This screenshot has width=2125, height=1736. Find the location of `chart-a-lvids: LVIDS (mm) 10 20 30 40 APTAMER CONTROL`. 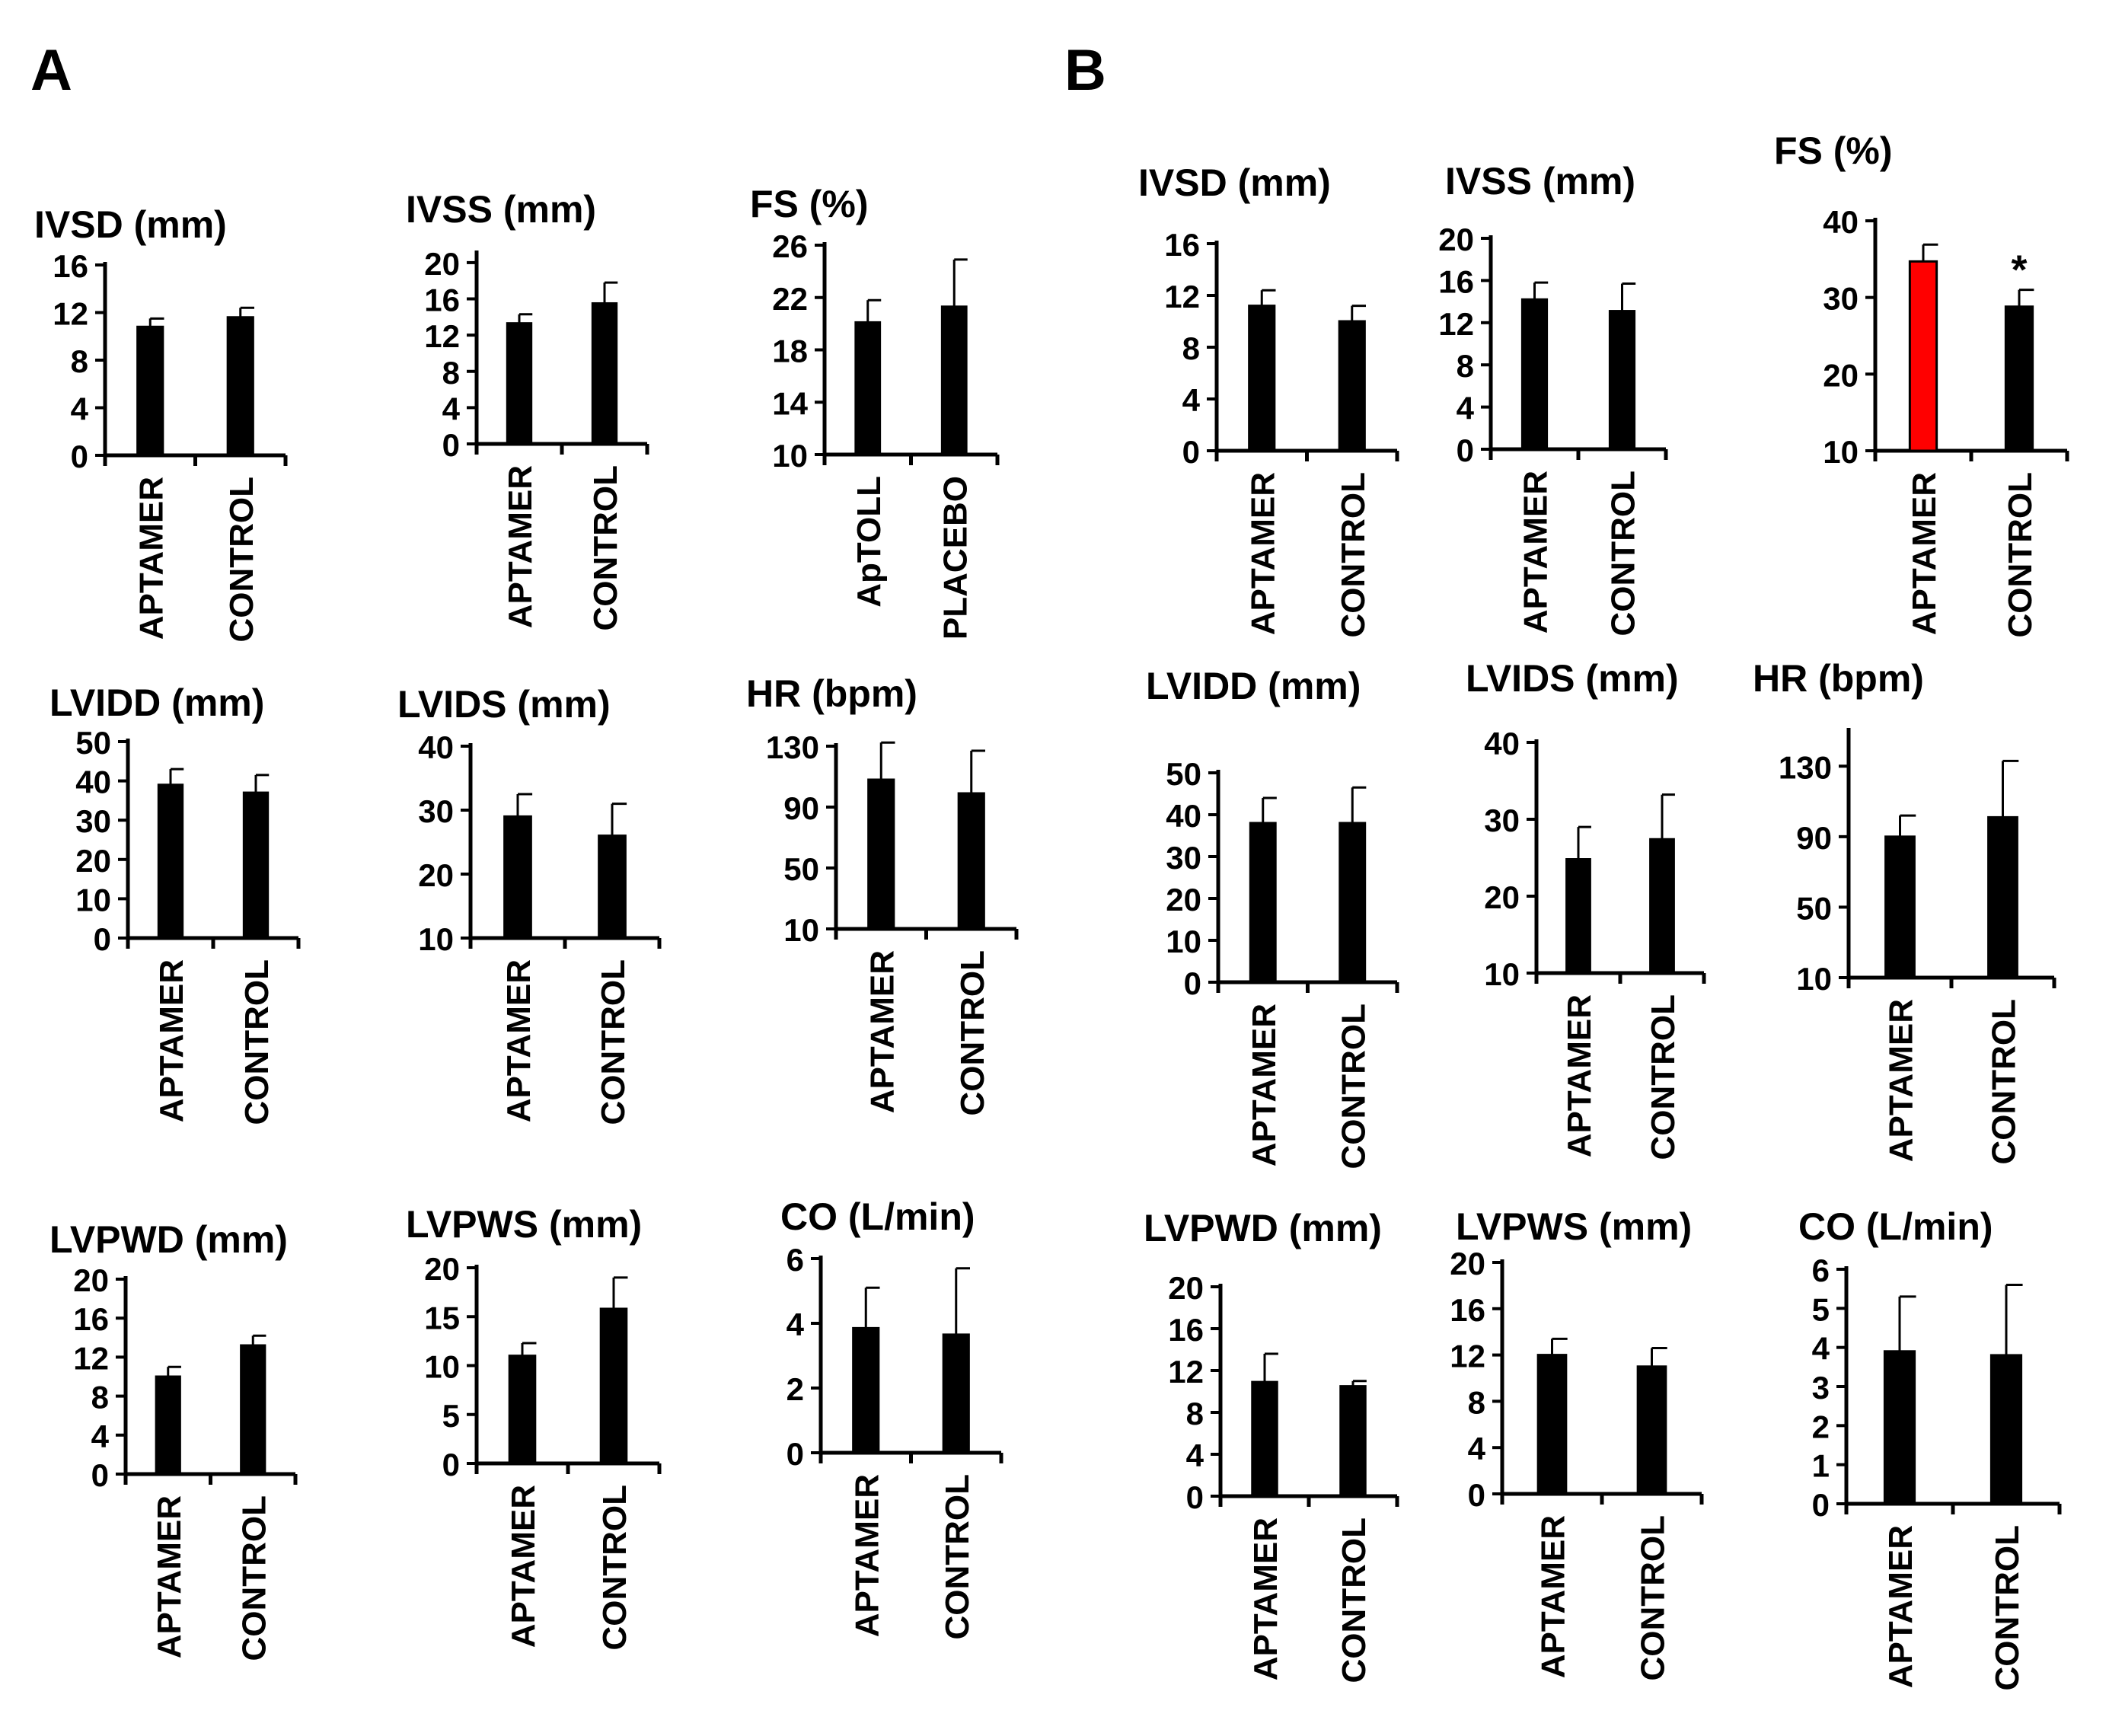

chart-a-lvids: LVIDS (mm) 10 20 30 40 APTAMER CONTROL is located at coordinates (529, 904).